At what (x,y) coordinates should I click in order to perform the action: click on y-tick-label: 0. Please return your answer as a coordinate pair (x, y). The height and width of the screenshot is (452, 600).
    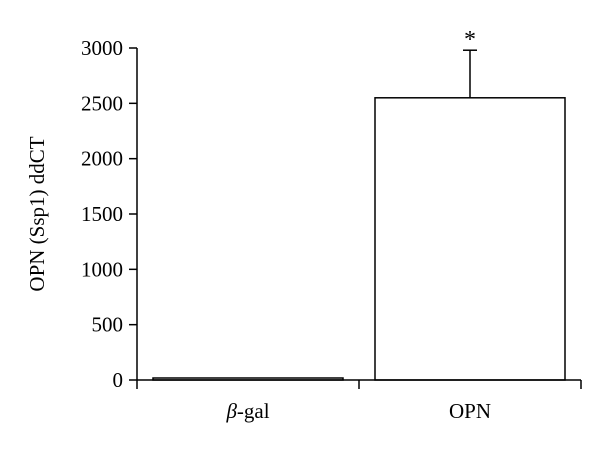
    Looking at the image, I should click on (118, 380).